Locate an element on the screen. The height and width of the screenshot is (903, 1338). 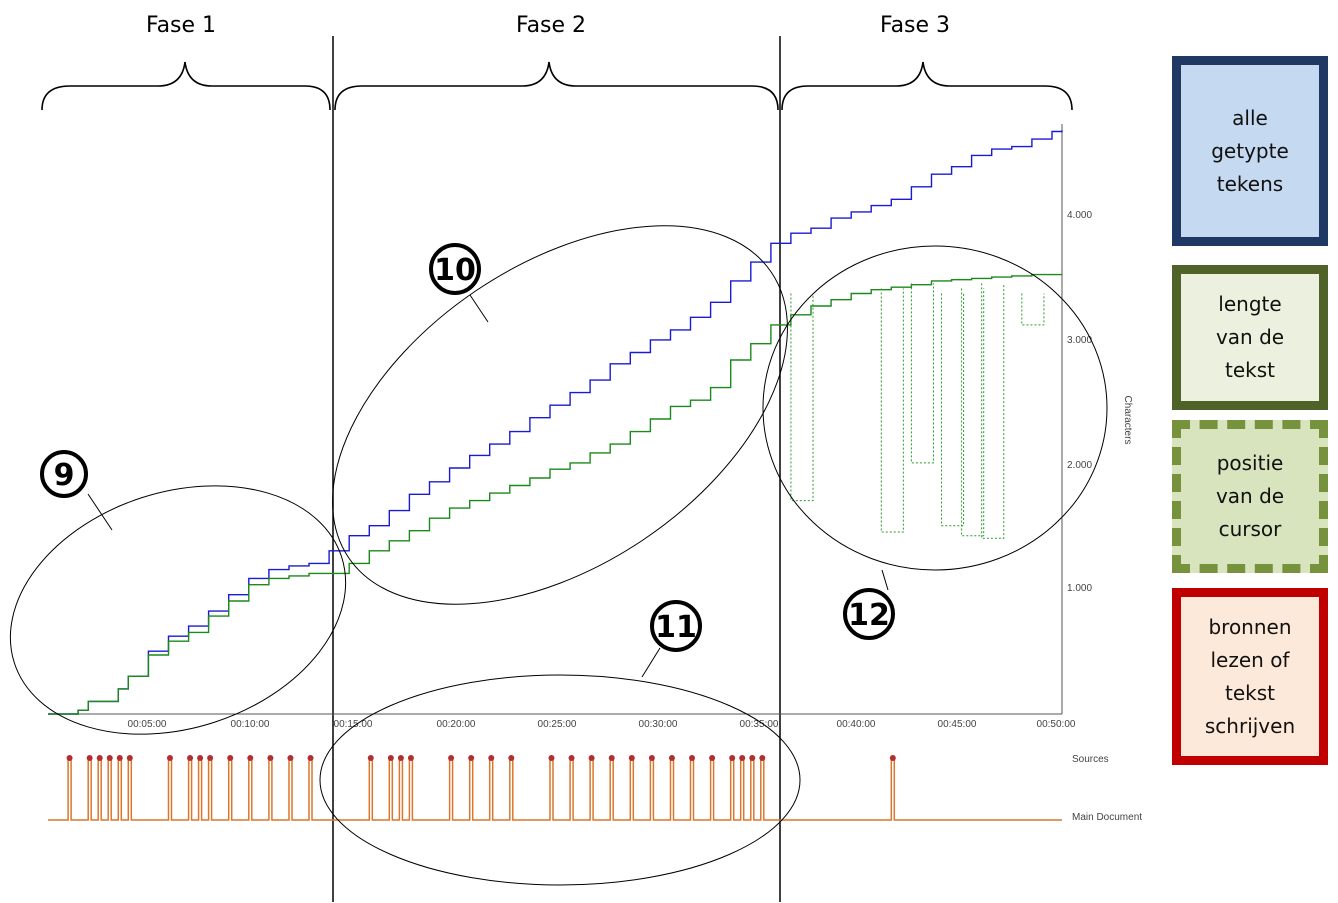
x-tick-label: 00:05:00 is located at coordinates (147, 724).